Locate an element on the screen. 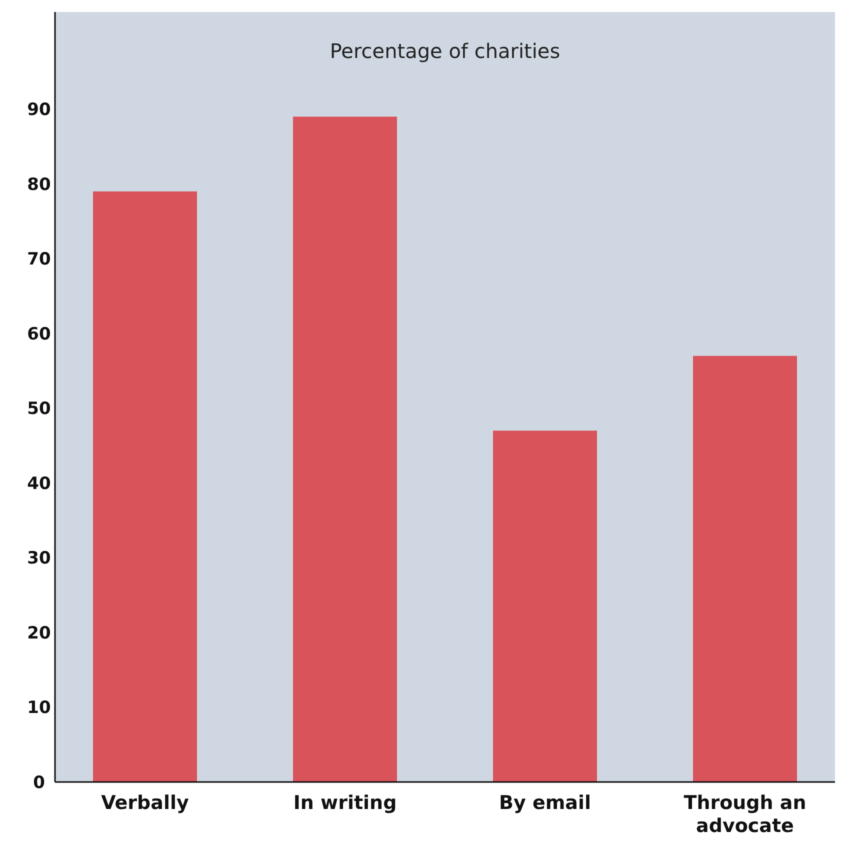 Image resolution: width=843 pixels, height=849 pixels. y-tick-label: 80 is located at coordinates (39, 184).